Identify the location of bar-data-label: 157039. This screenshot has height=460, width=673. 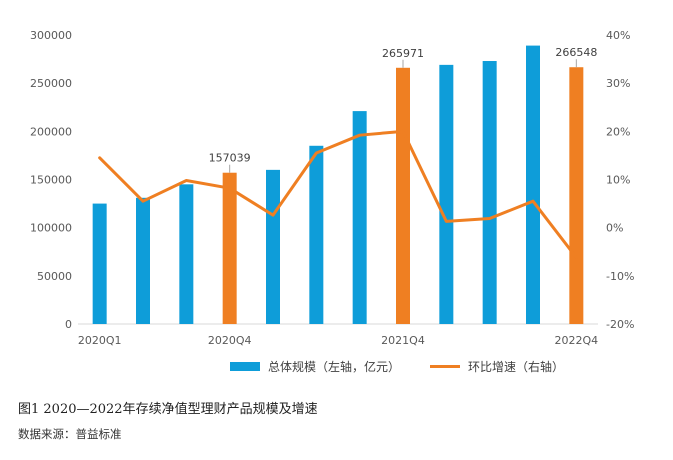
(230, 158).